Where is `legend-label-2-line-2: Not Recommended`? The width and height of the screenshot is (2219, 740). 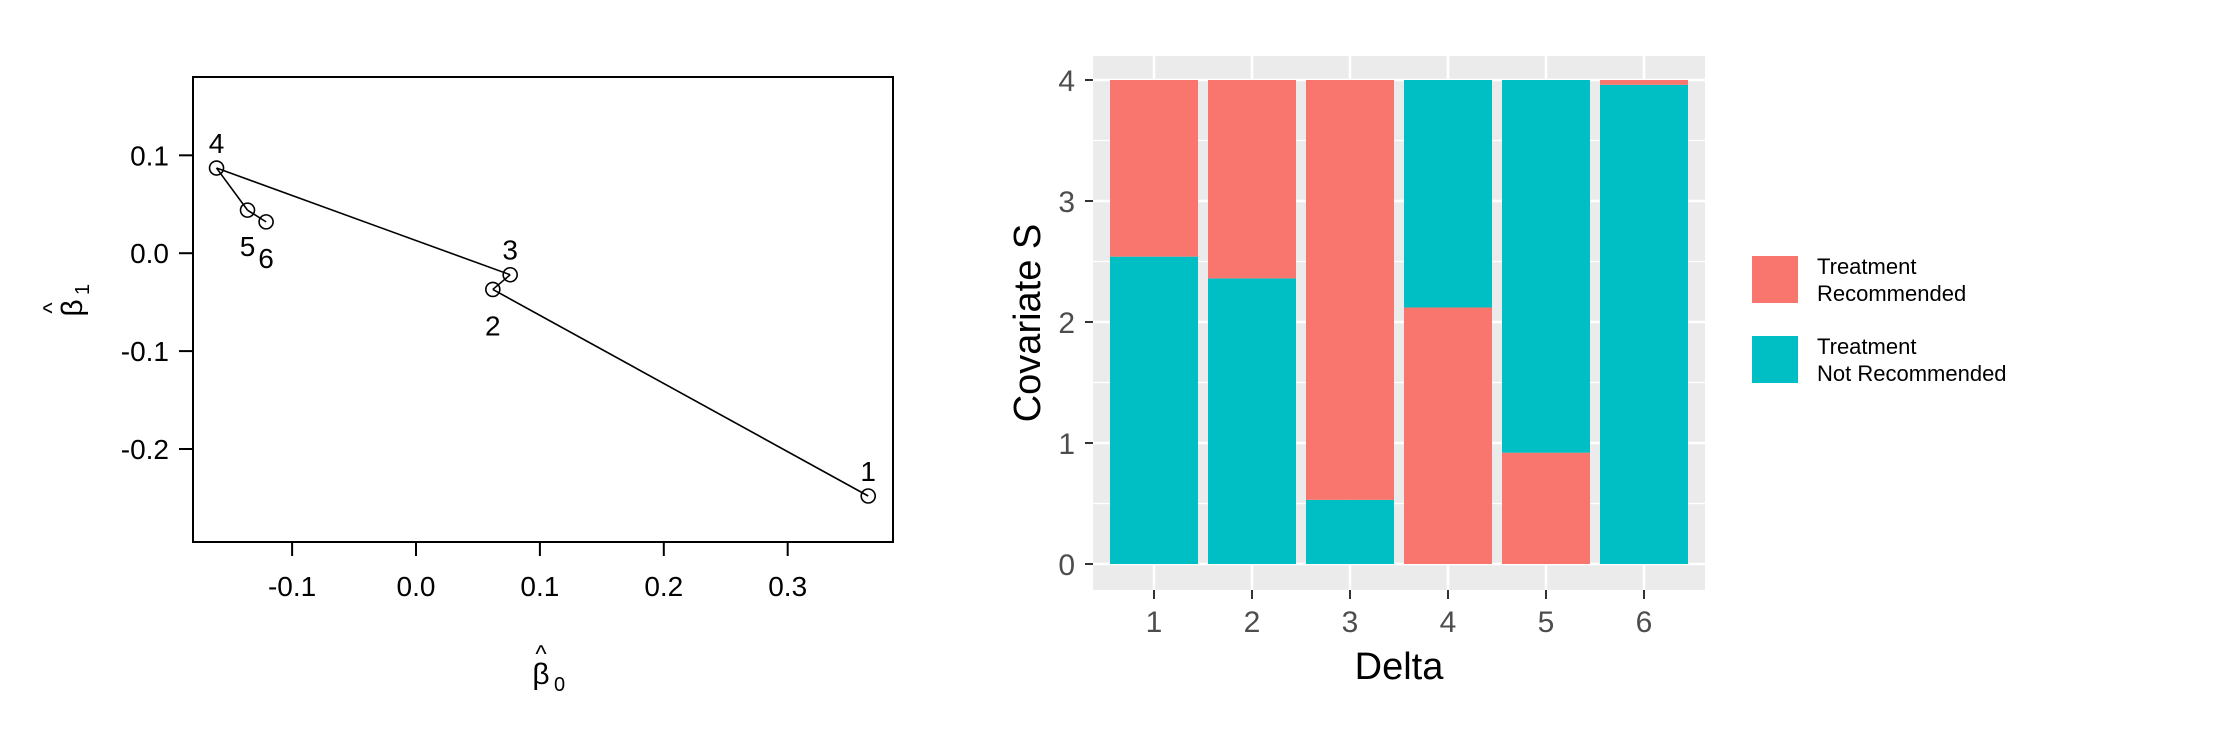 legend-label-2-line-2: Not Recommended is located at coordinates (1912, 373).